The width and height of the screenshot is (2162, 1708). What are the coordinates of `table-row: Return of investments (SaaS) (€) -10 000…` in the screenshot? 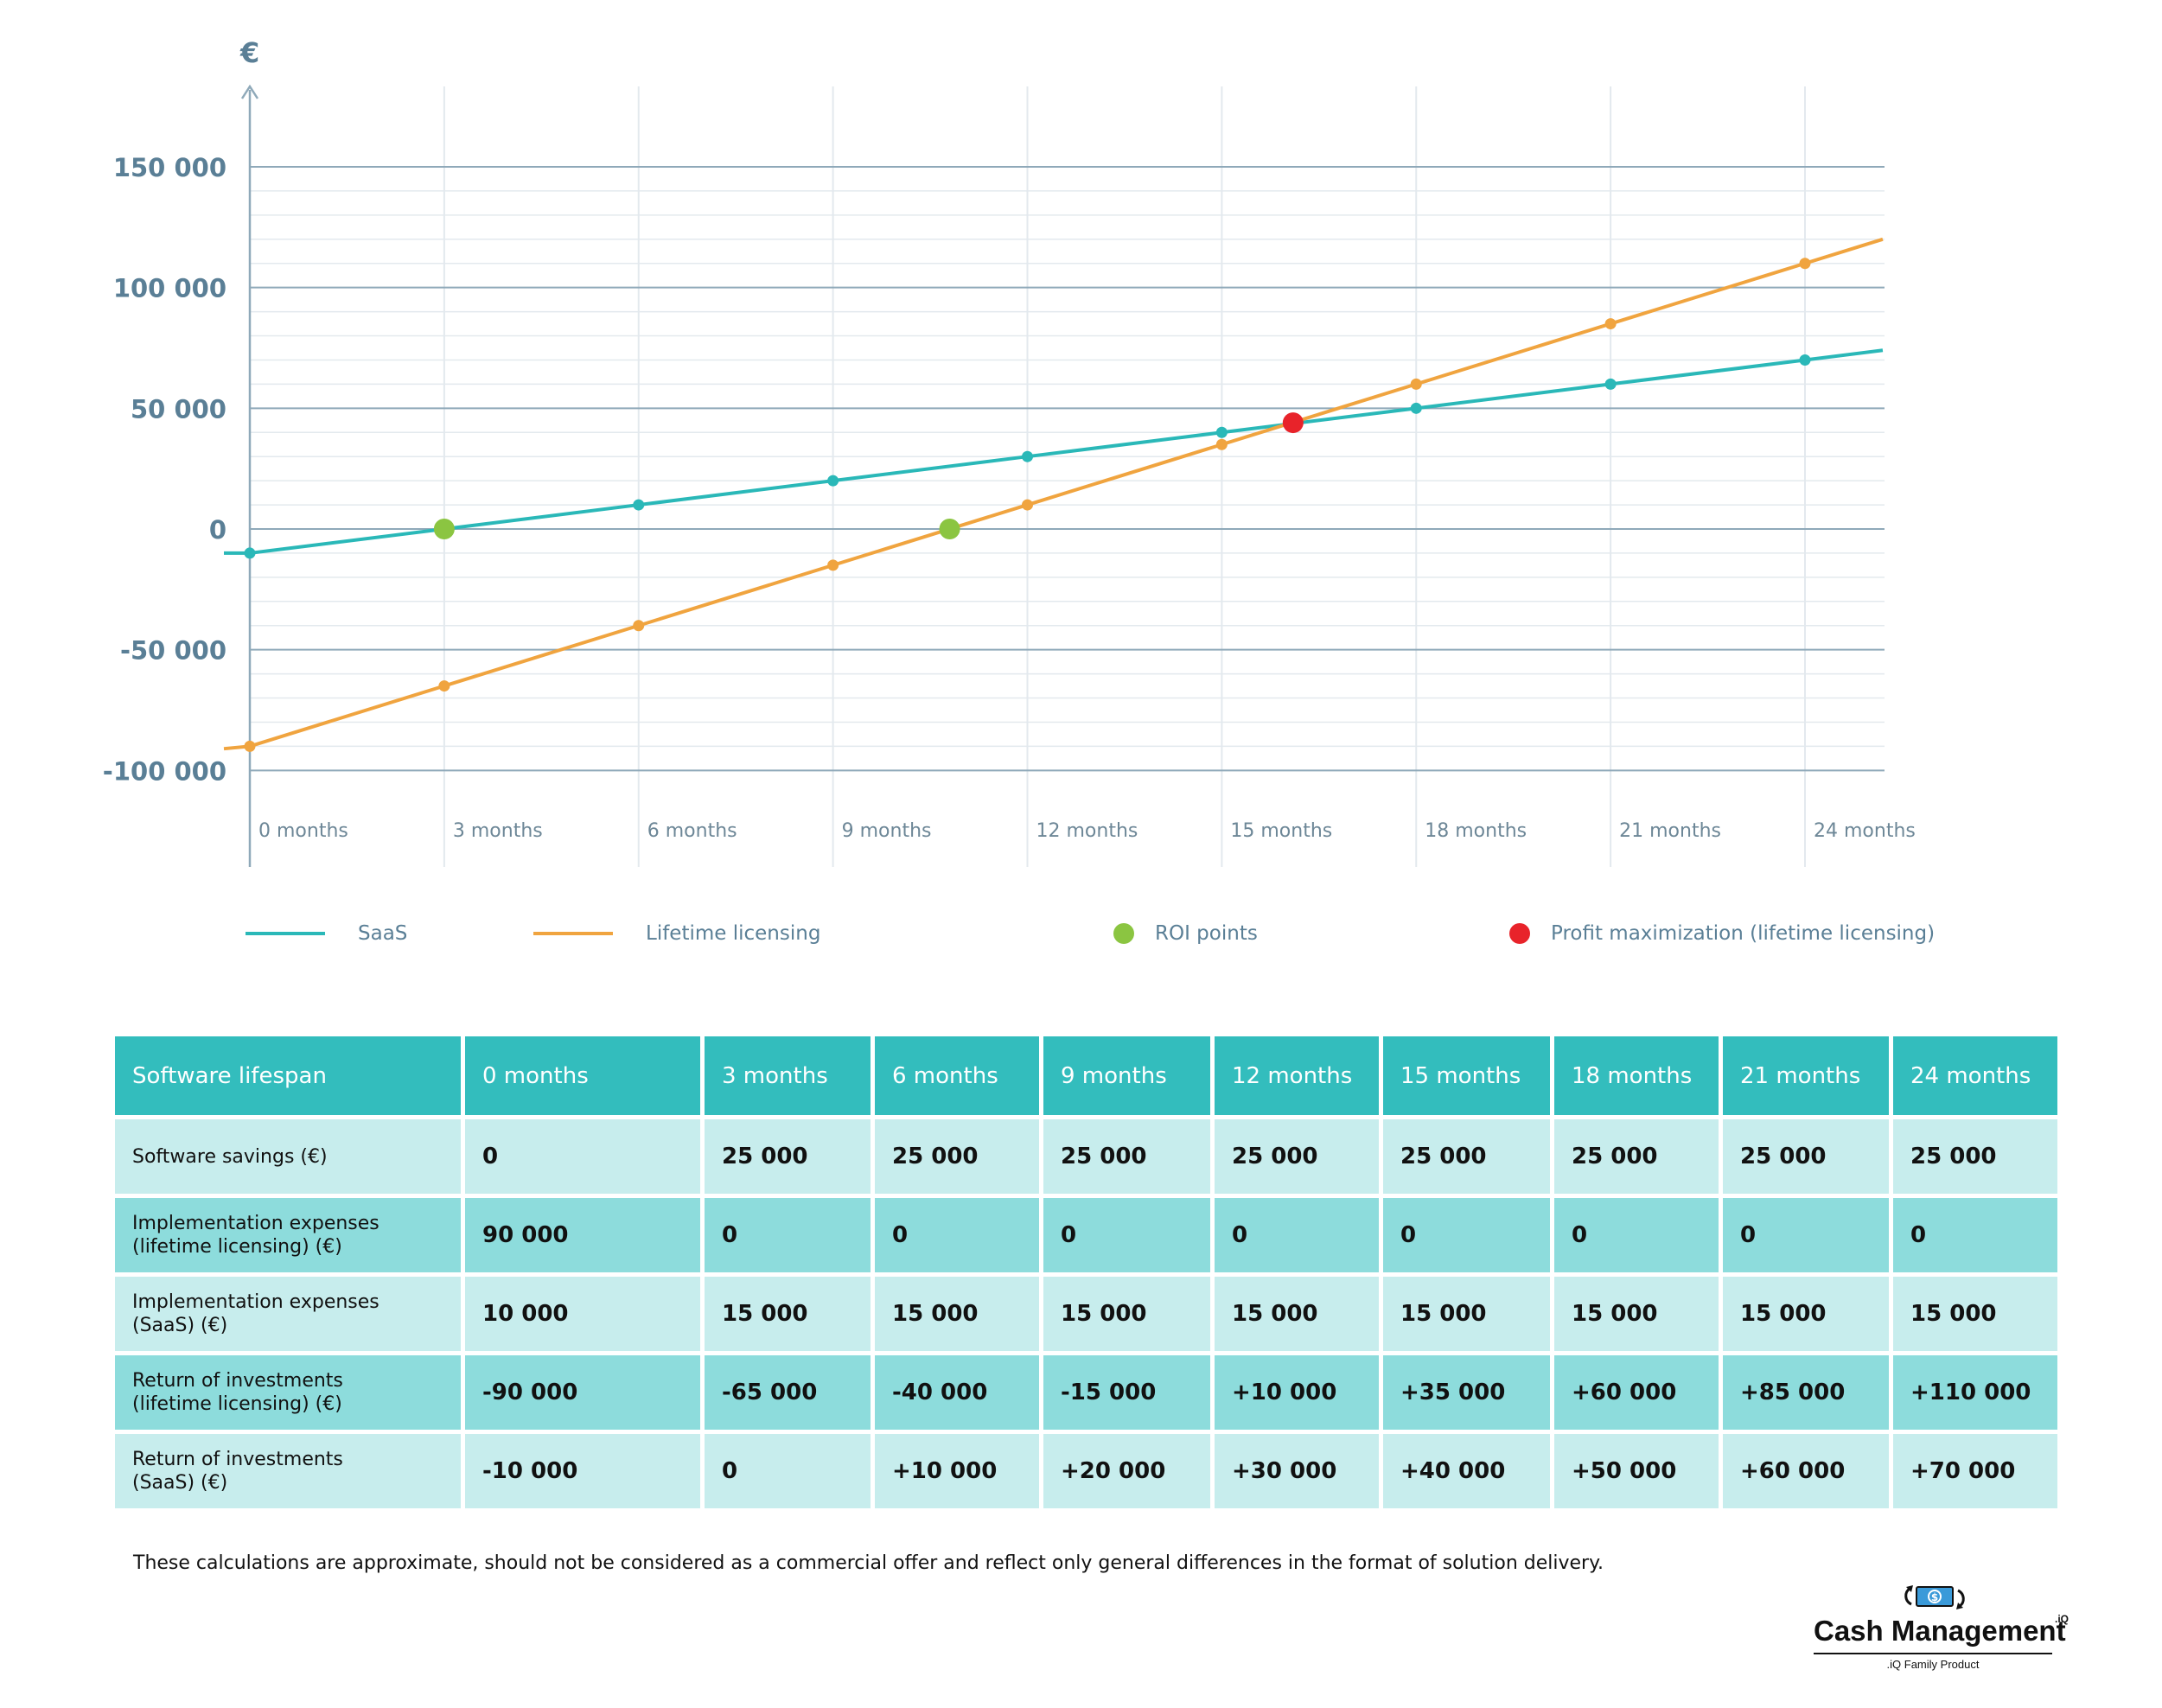 It's located at (1086, 1471).